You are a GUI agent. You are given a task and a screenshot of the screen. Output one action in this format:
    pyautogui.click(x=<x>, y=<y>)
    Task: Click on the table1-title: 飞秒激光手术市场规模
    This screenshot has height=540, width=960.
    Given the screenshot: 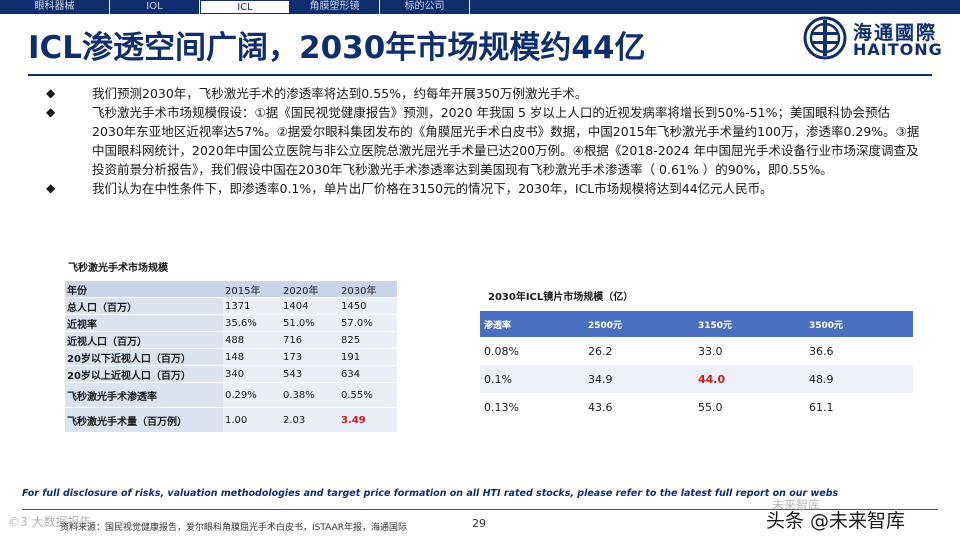 What is the action you would take?
    pyautogui.click(x=118, y=268)
    